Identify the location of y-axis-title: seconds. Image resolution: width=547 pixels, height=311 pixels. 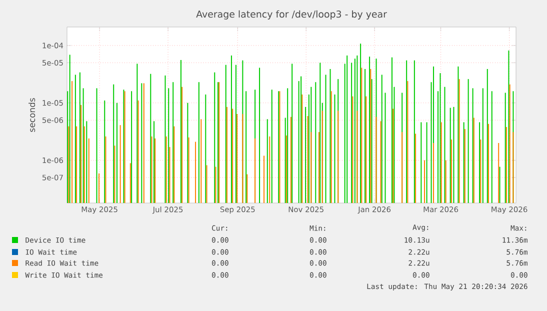
(32, 115).